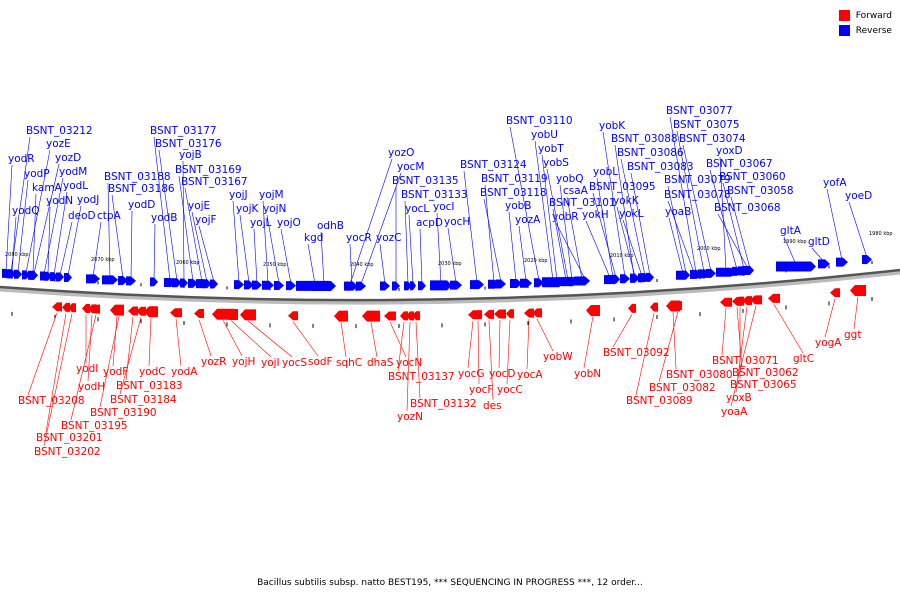  Describe the element at coordinates (69, 373) in the screenshot. I see `forward-gene: BSNT_03201` at that location.